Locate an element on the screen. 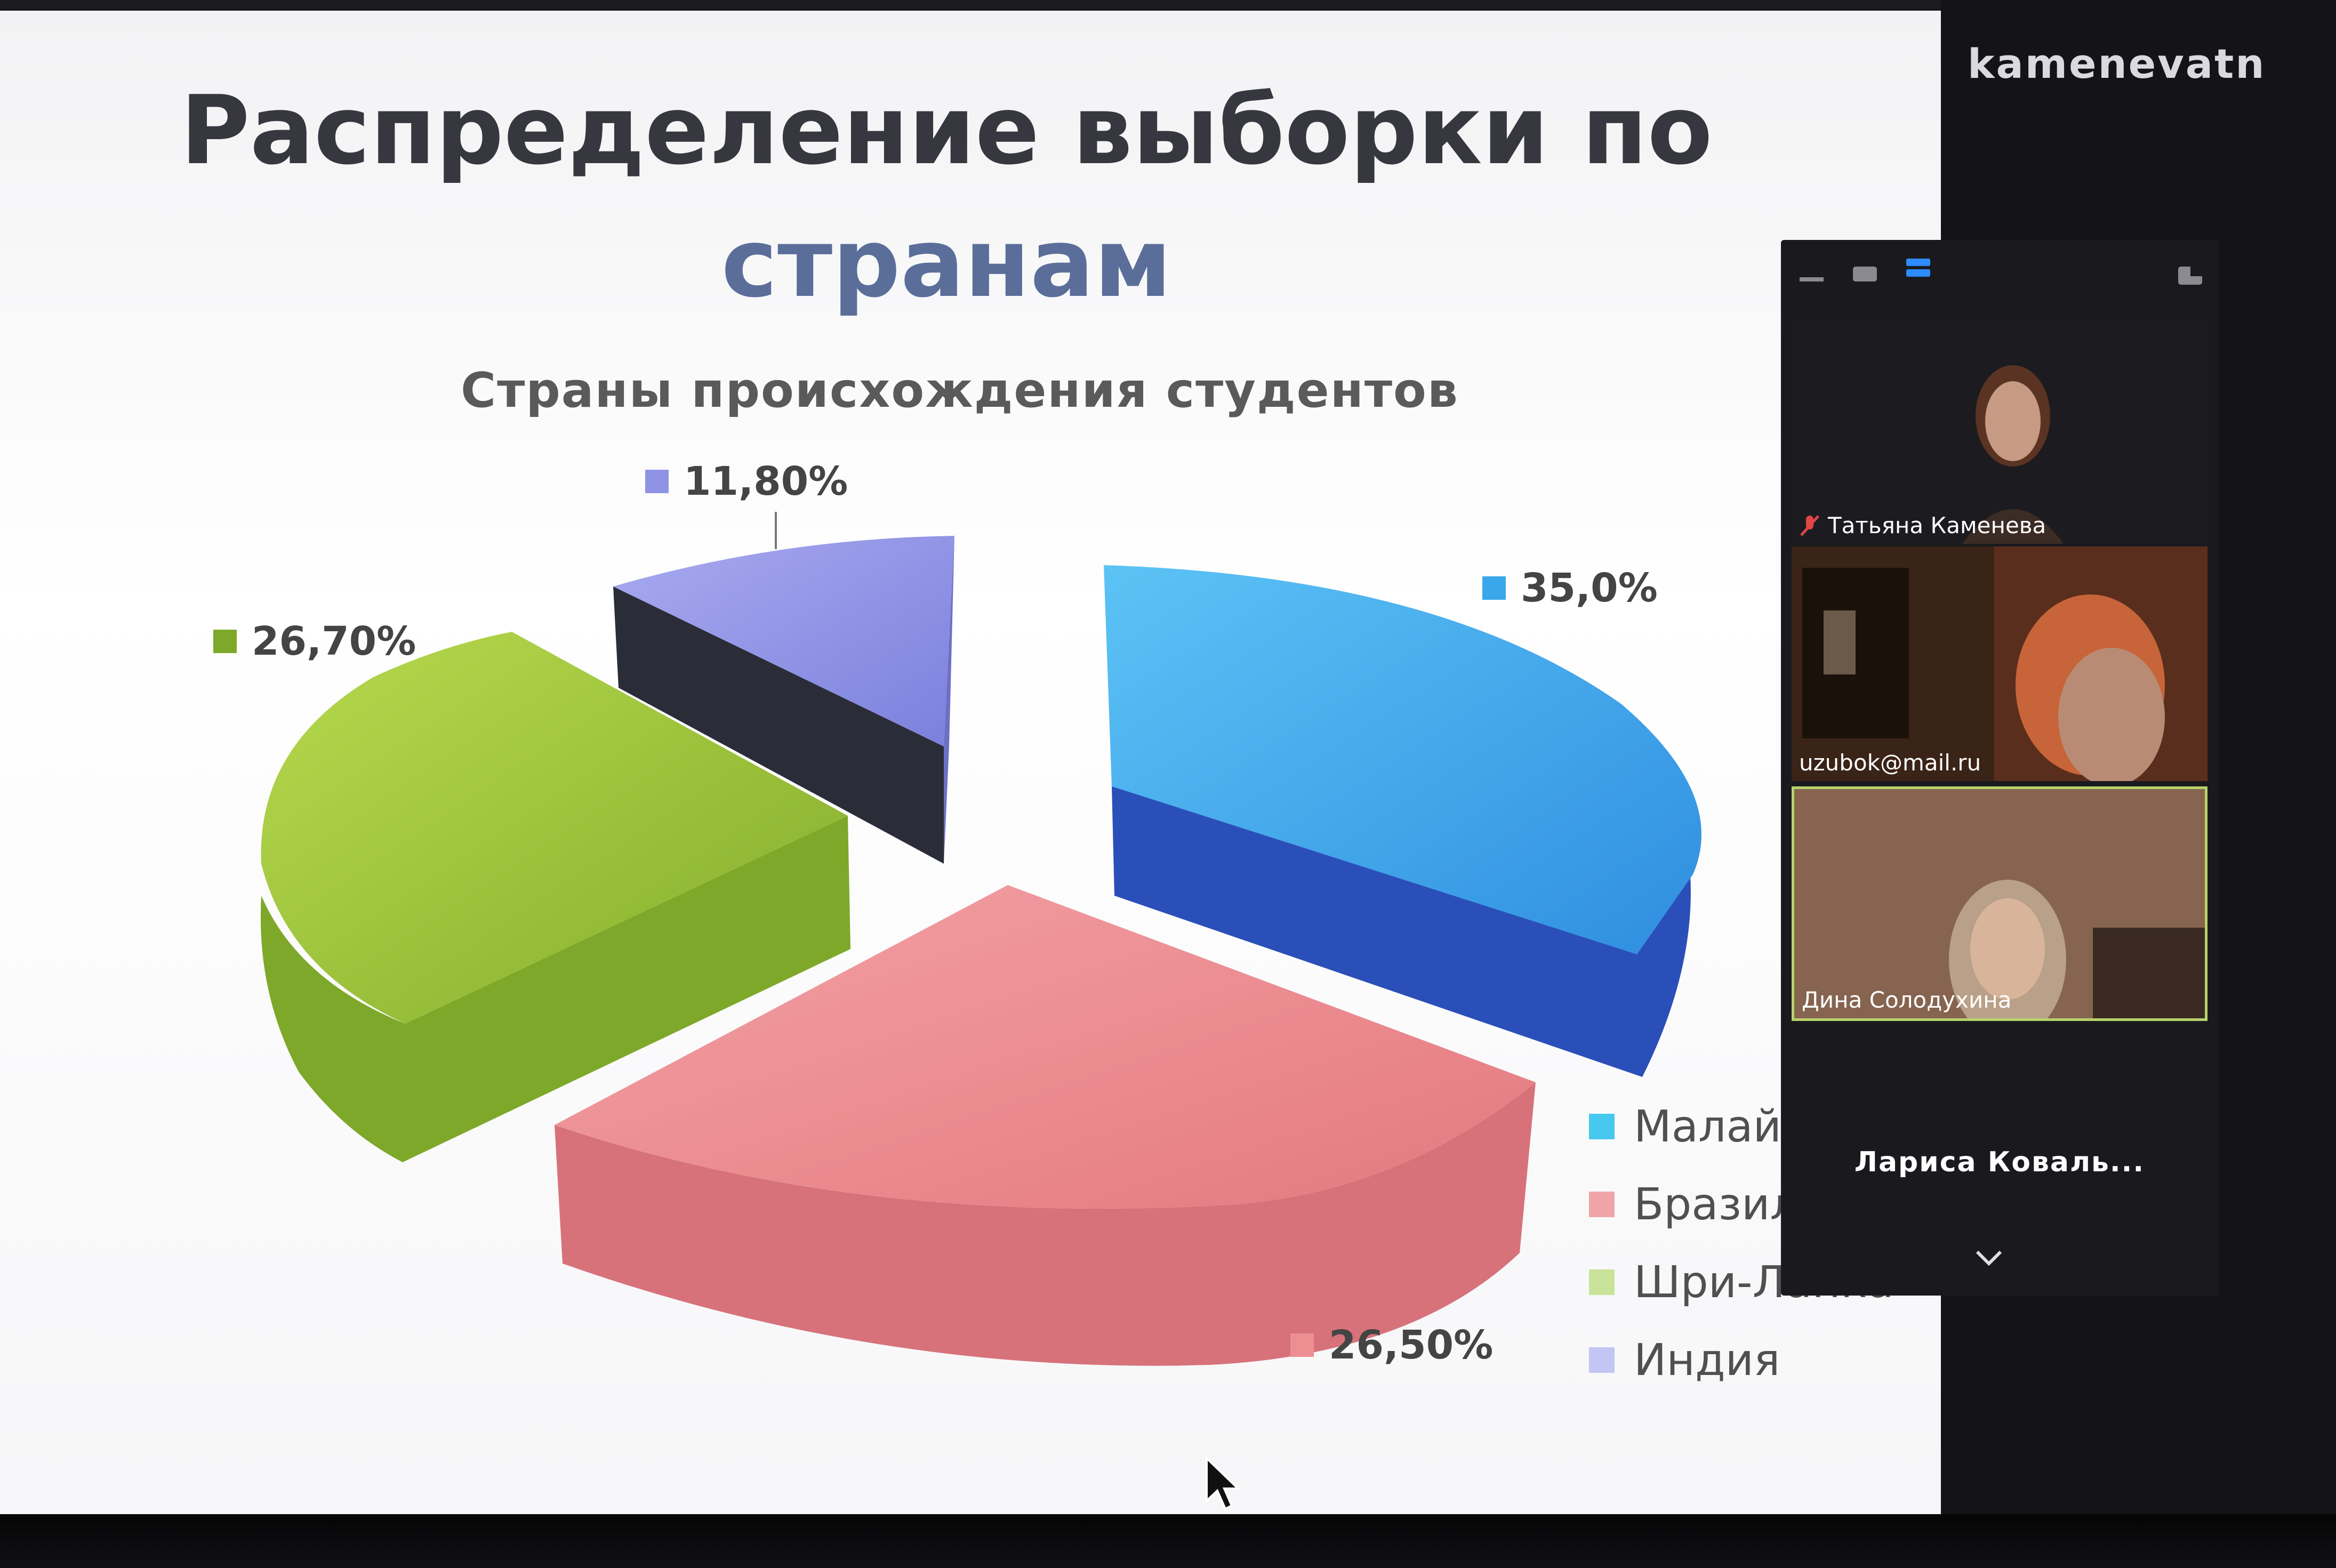 The width and height of the screenshot is (2336, 1568). participant-name-3-text: Дина Солодухина is located at coordinates (1907, 1000).